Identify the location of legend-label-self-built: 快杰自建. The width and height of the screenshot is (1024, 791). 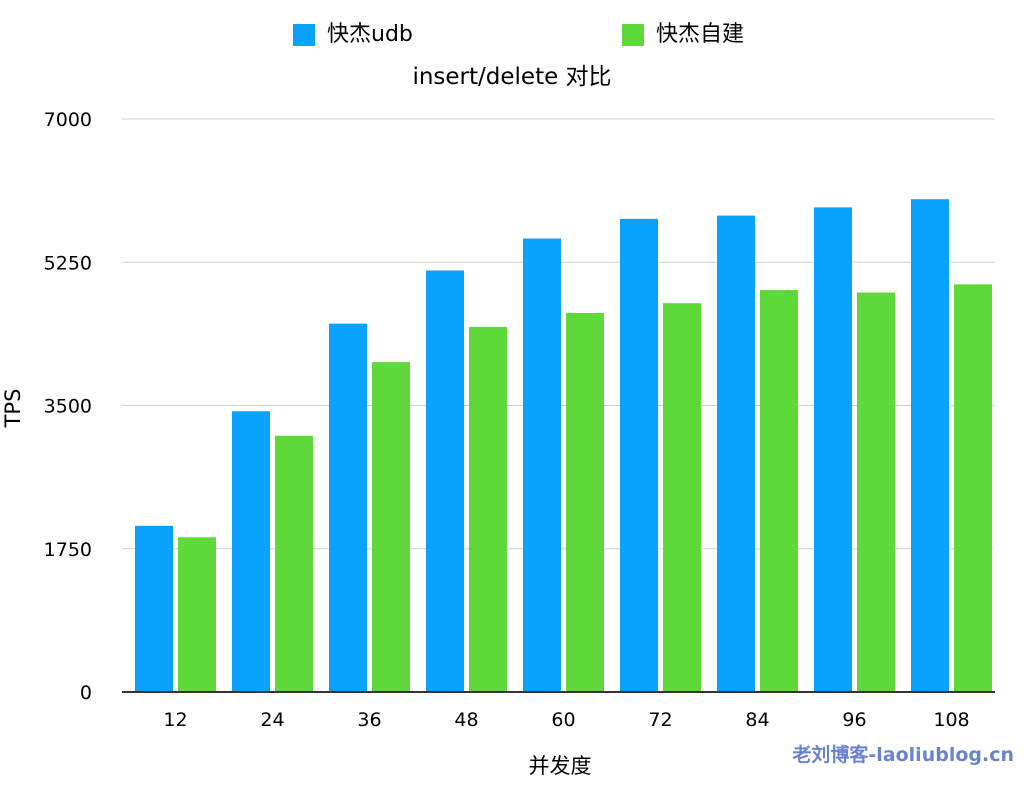
(700, 34).